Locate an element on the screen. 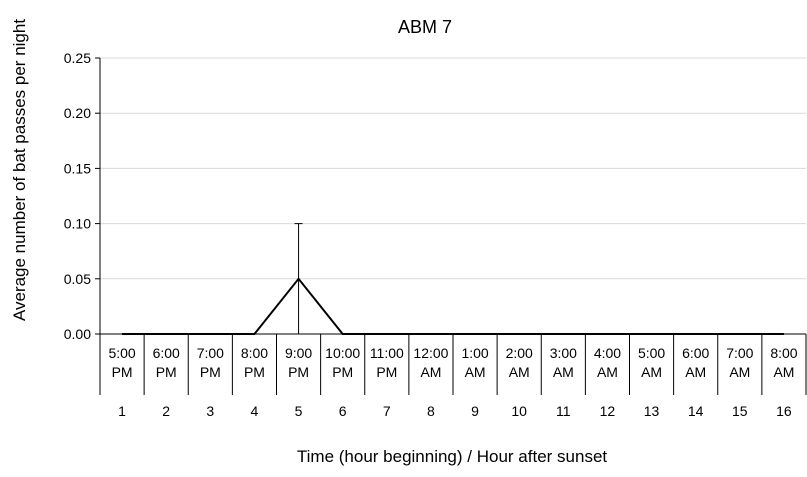  x-tick-time-label: 1:00 is located at coordinates (474, 353).